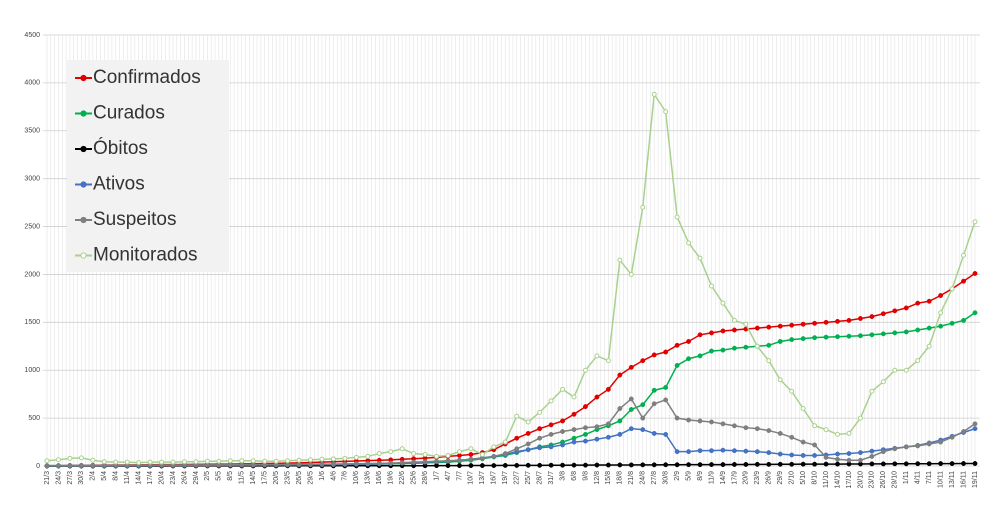 The image size is (1000, 505). What do you see at coordinates (83, 78) in the screenshot?
I see `legend-marker` at bounding box center [83, 78].